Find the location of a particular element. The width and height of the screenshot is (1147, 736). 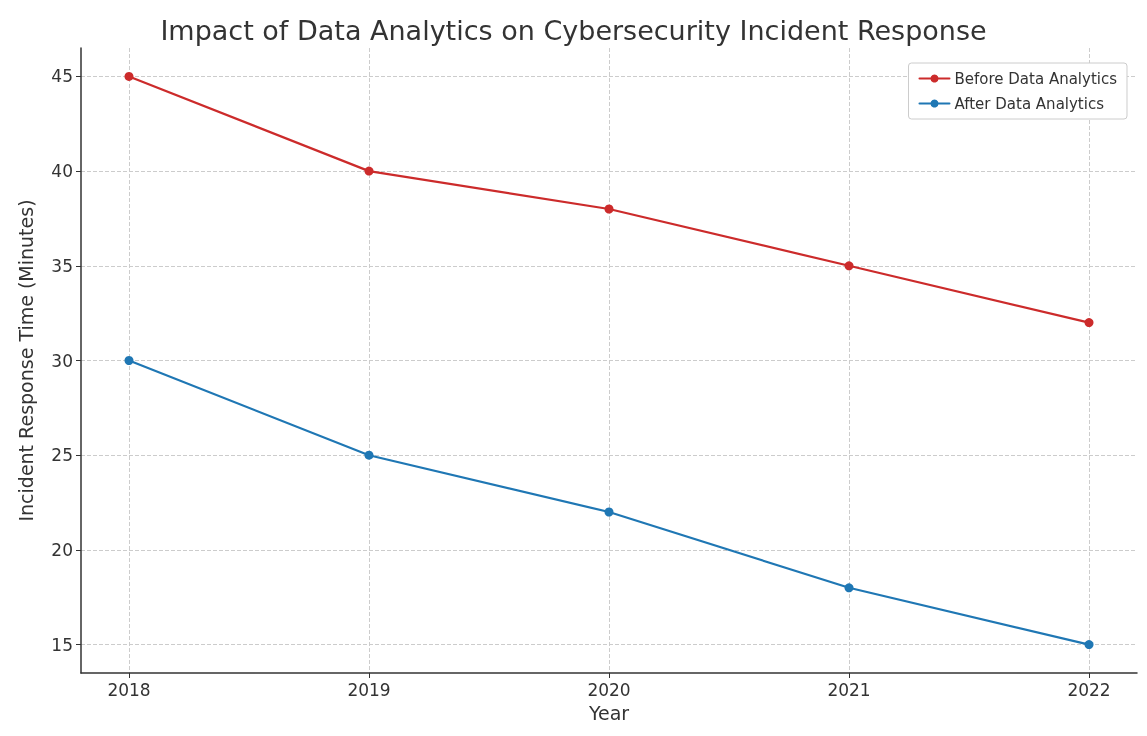

y-tick-label: 40 is located at coordinates (62, 171).